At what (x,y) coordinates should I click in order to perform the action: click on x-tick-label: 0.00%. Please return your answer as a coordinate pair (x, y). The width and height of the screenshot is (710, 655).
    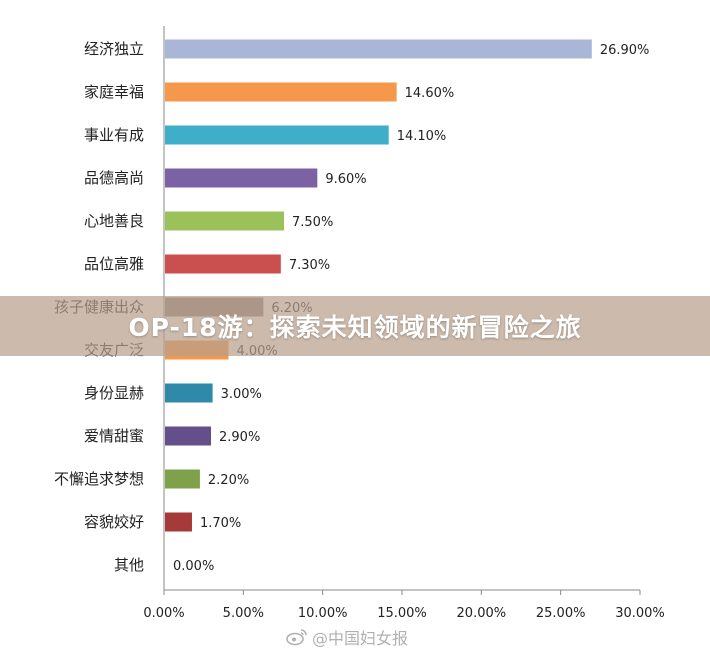
    Looking at the image, I should click on (163, 613).